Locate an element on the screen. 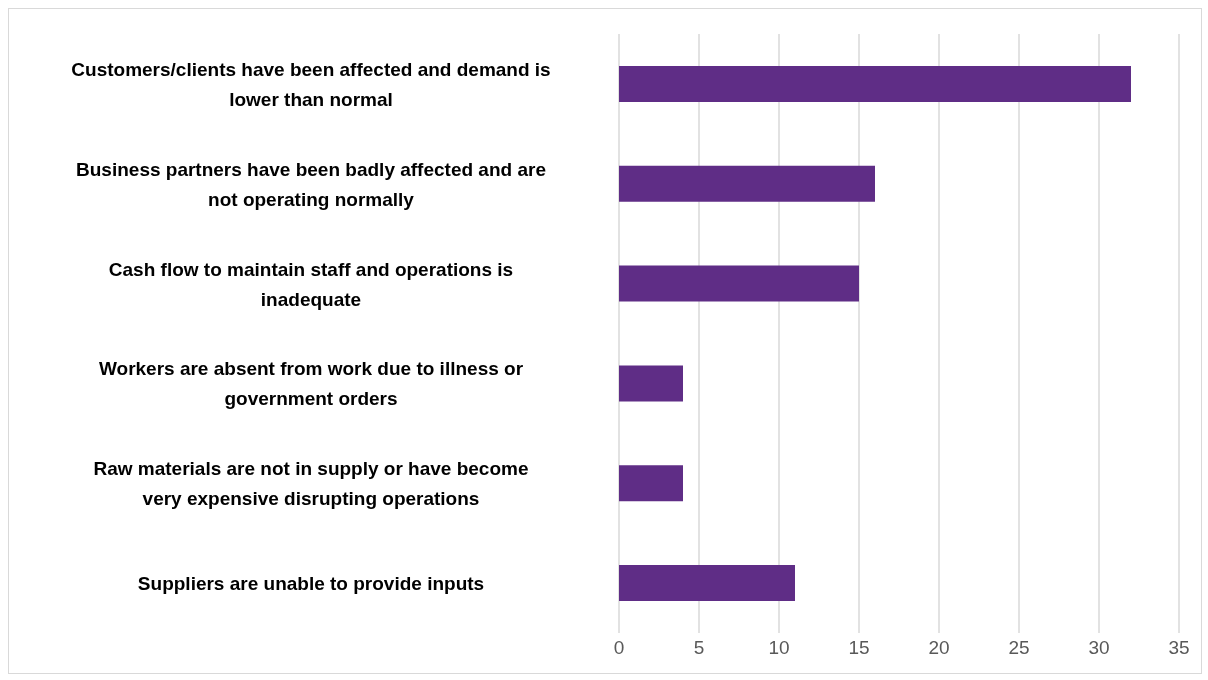 This screenshot has width=1208, height=680. x-tick-label: 10 is located at coordinates (779, 648).